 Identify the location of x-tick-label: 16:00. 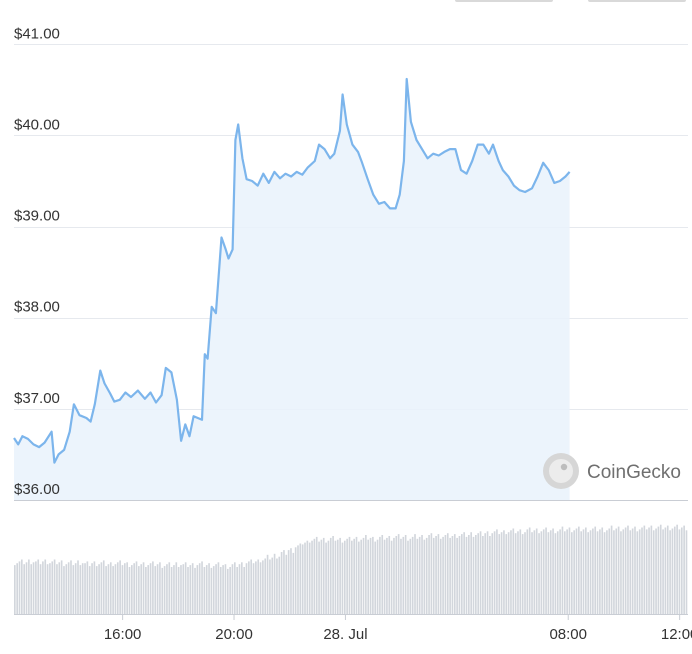
(123, 634).